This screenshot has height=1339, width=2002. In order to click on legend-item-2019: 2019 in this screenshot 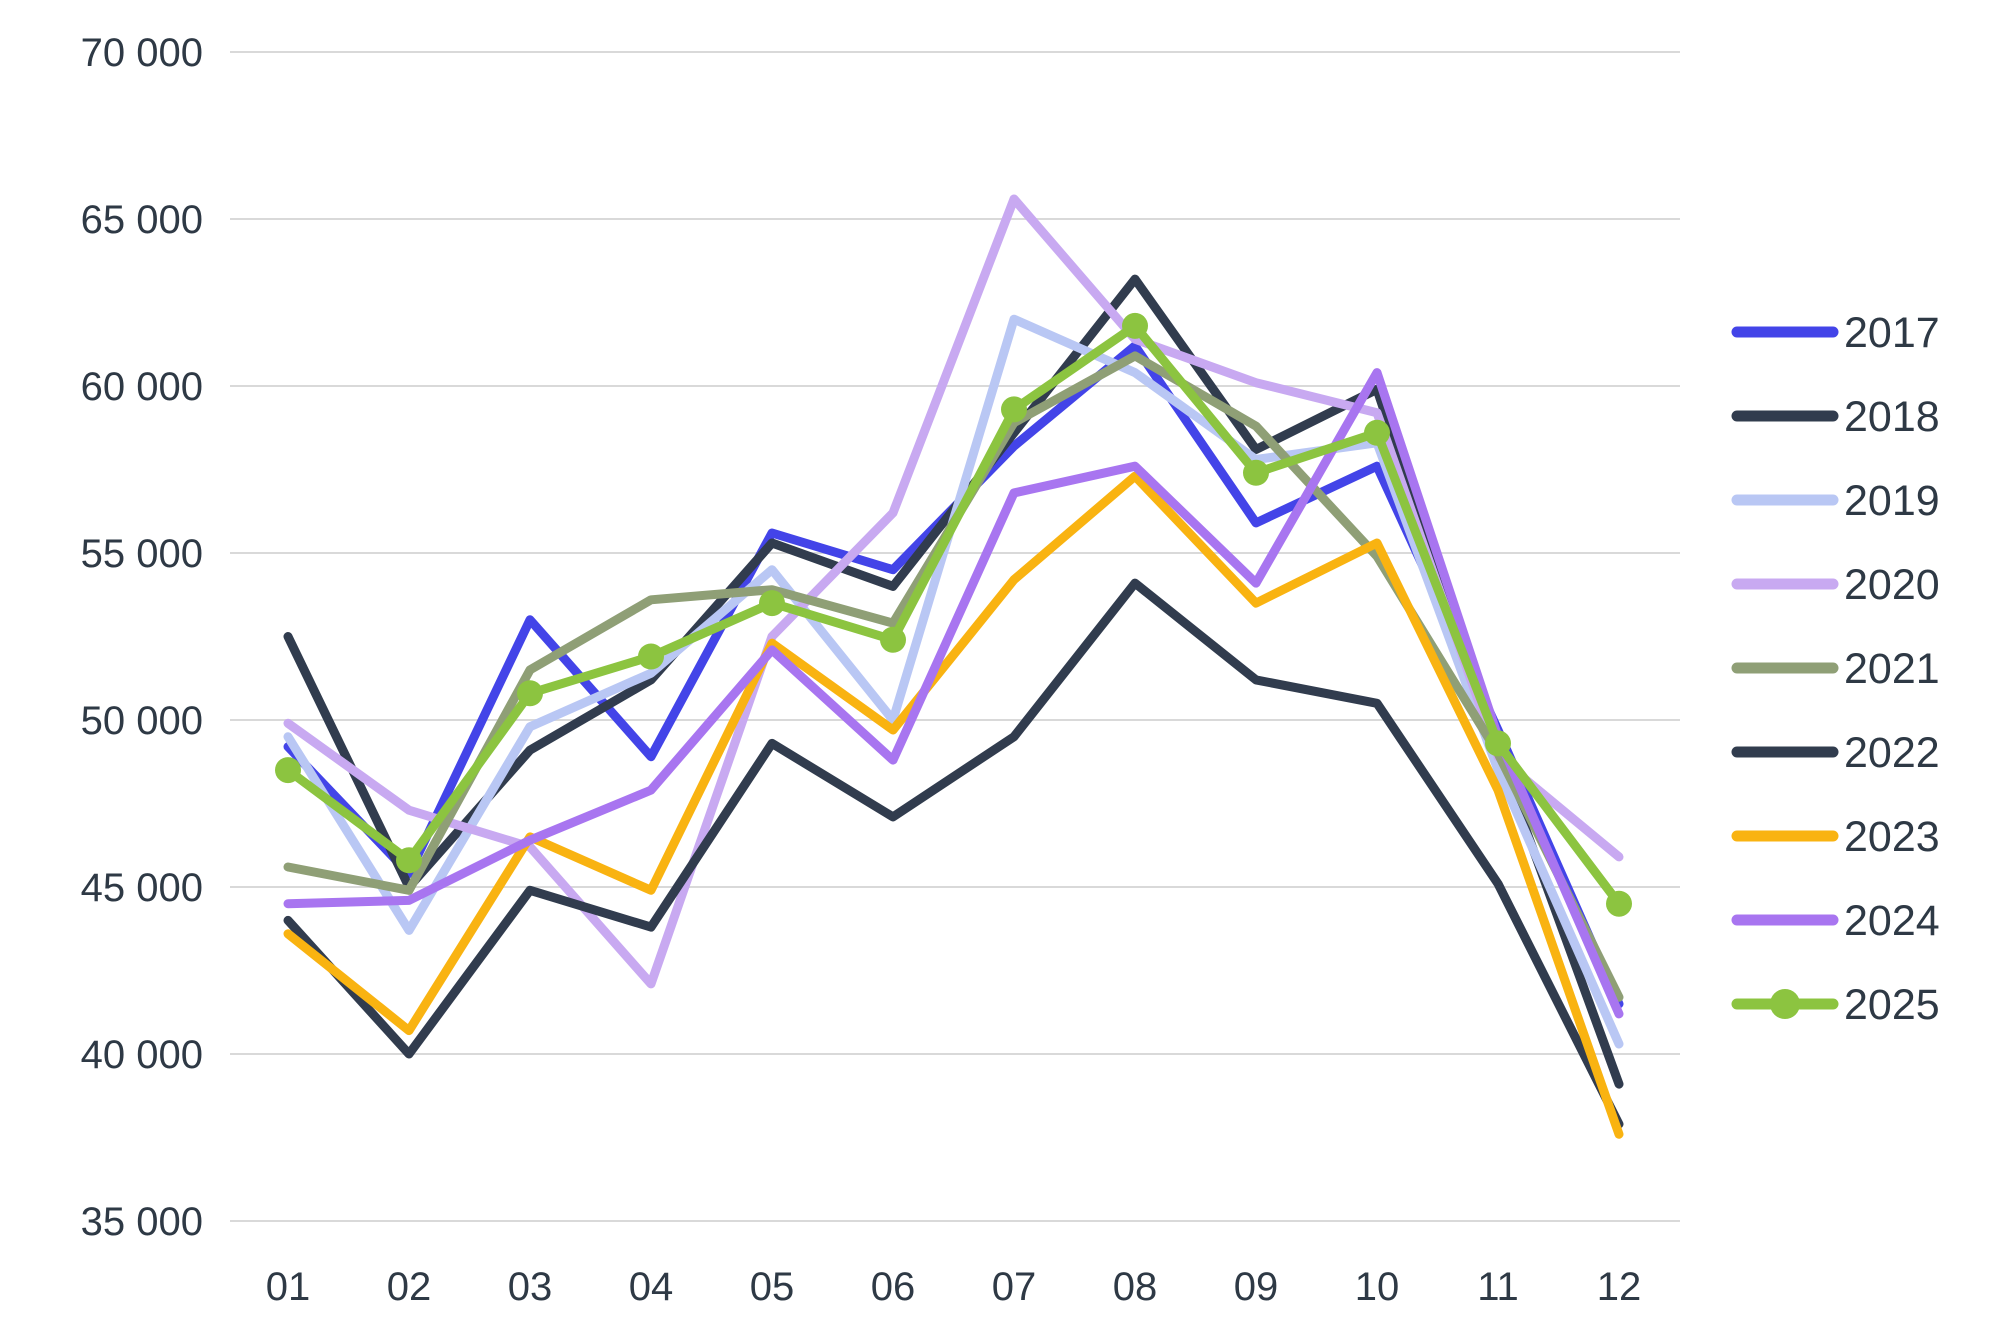, I will do `click(1835, 501)`.